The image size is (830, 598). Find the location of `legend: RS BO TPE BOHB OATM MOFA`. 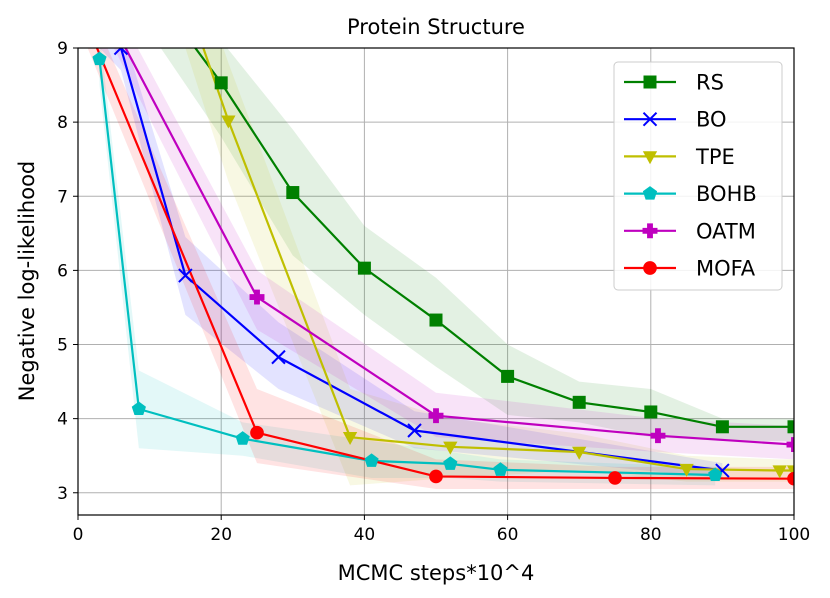

legend: RS BO TPE BOHB OATM MOFA is located at coordinates (698, 176).